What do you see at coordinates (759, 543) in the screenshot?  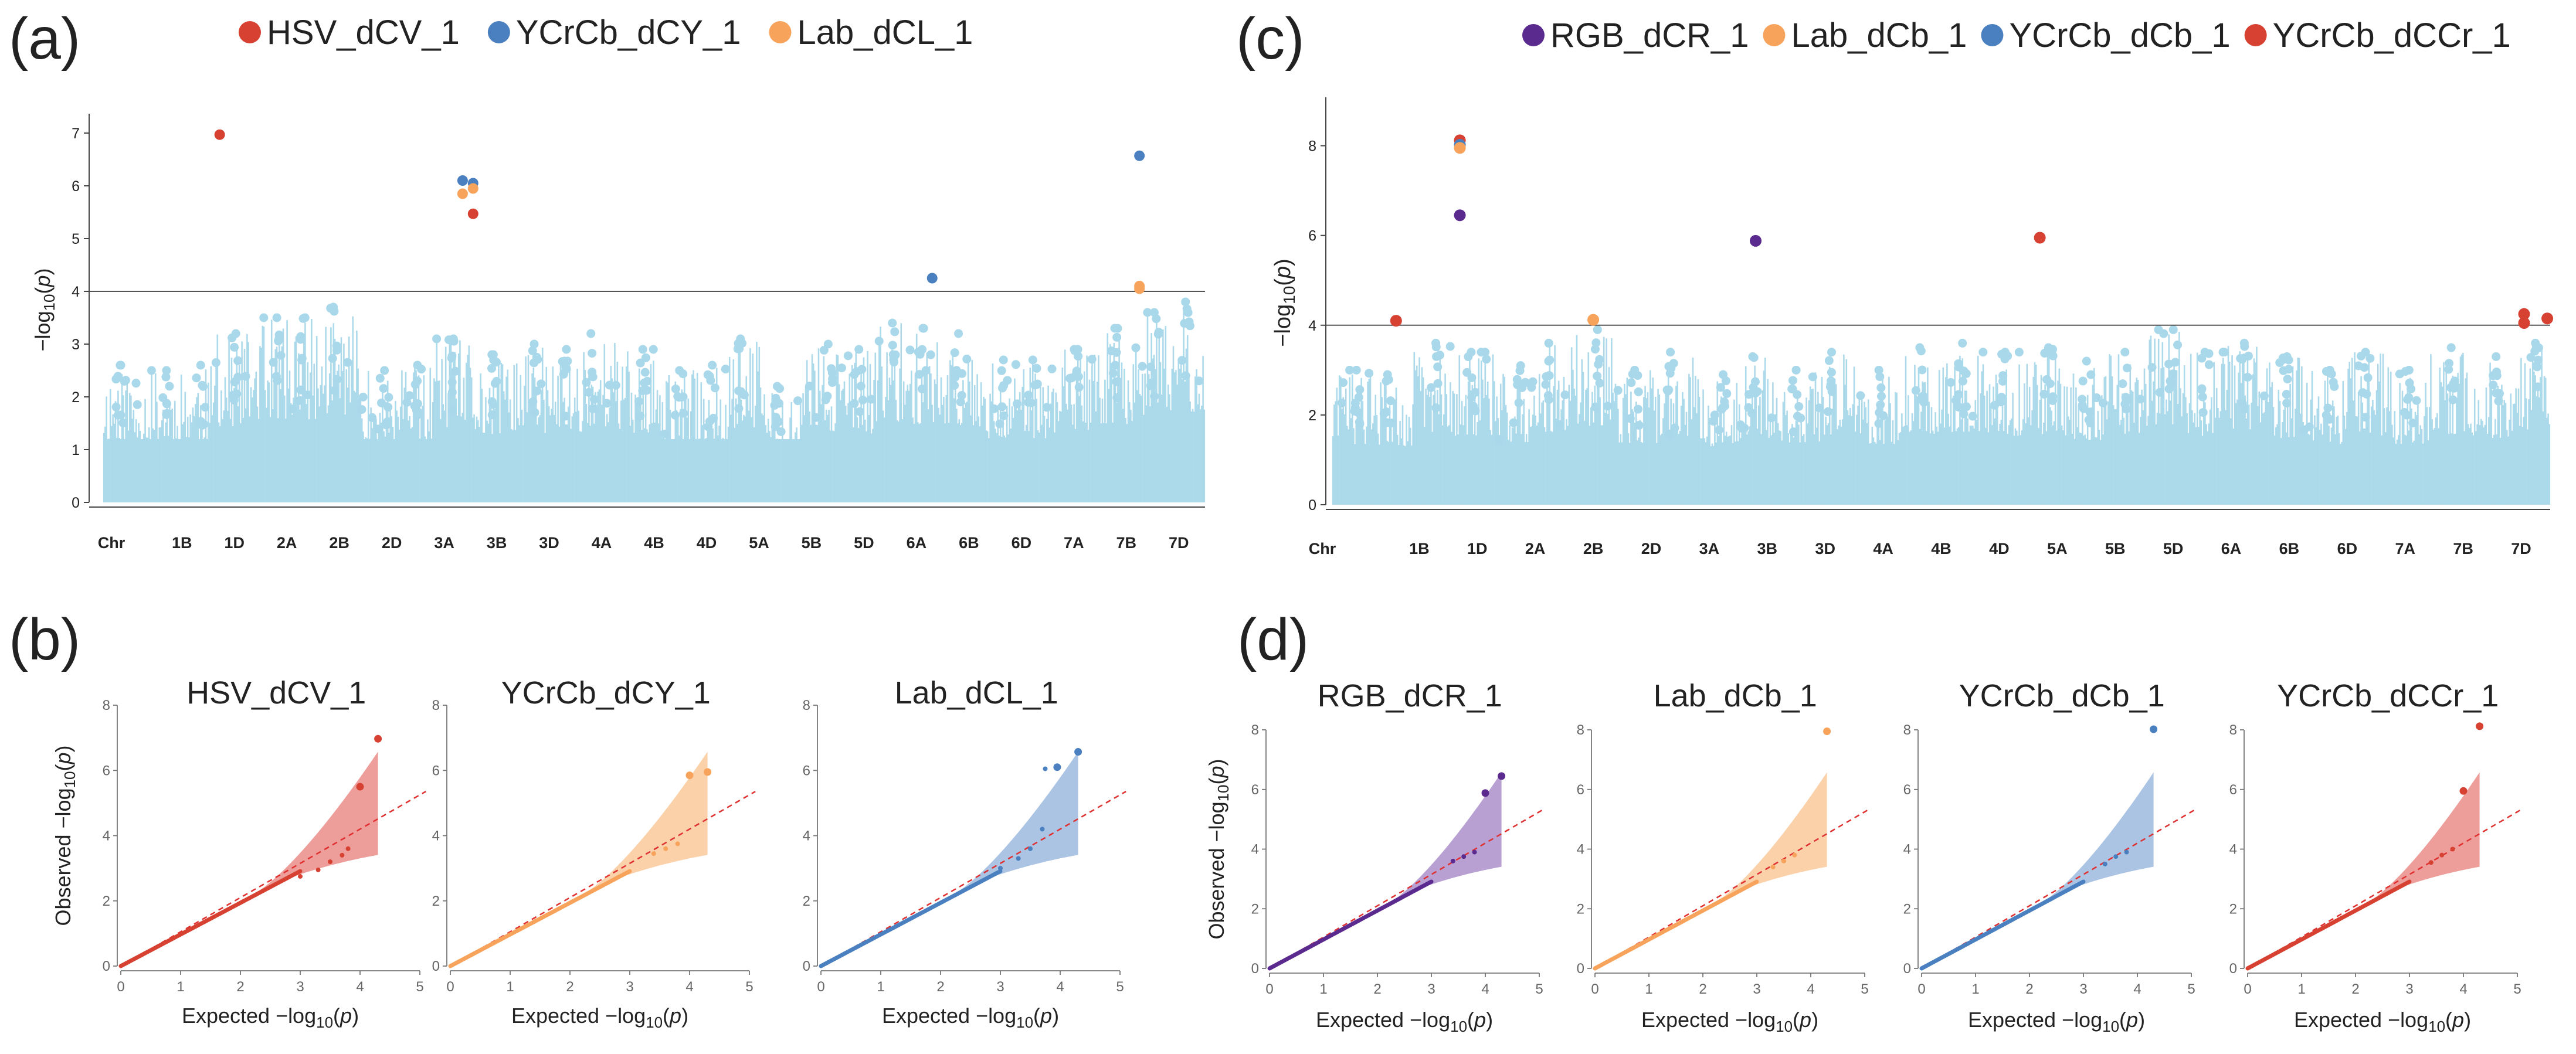 I see `chromosome-label: 5A` at bounding box center [759, 543].